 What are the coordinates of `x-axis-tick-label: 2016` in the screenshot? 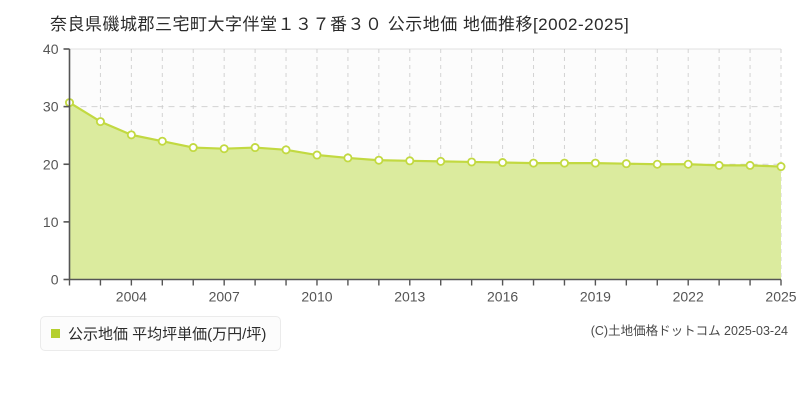 It's located at (502, 297).